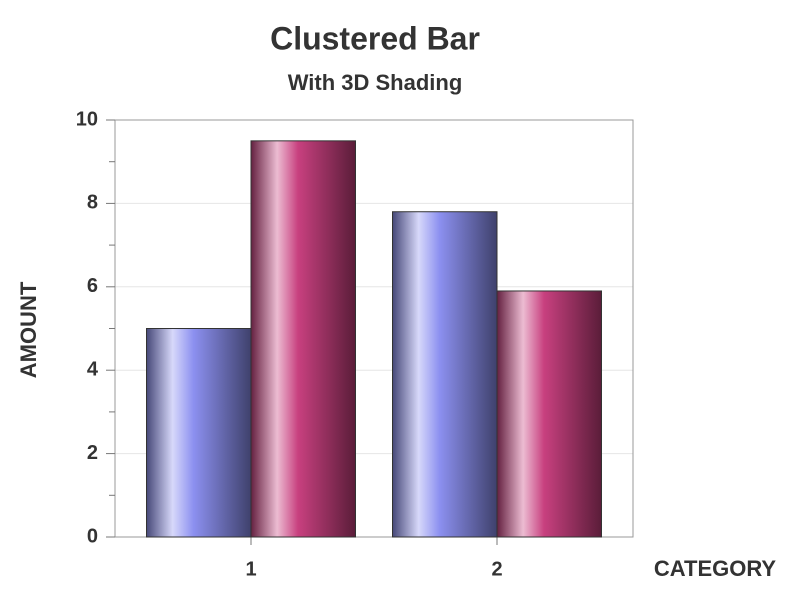  I want to click on y-tick-label: 0, so click(92, 536).